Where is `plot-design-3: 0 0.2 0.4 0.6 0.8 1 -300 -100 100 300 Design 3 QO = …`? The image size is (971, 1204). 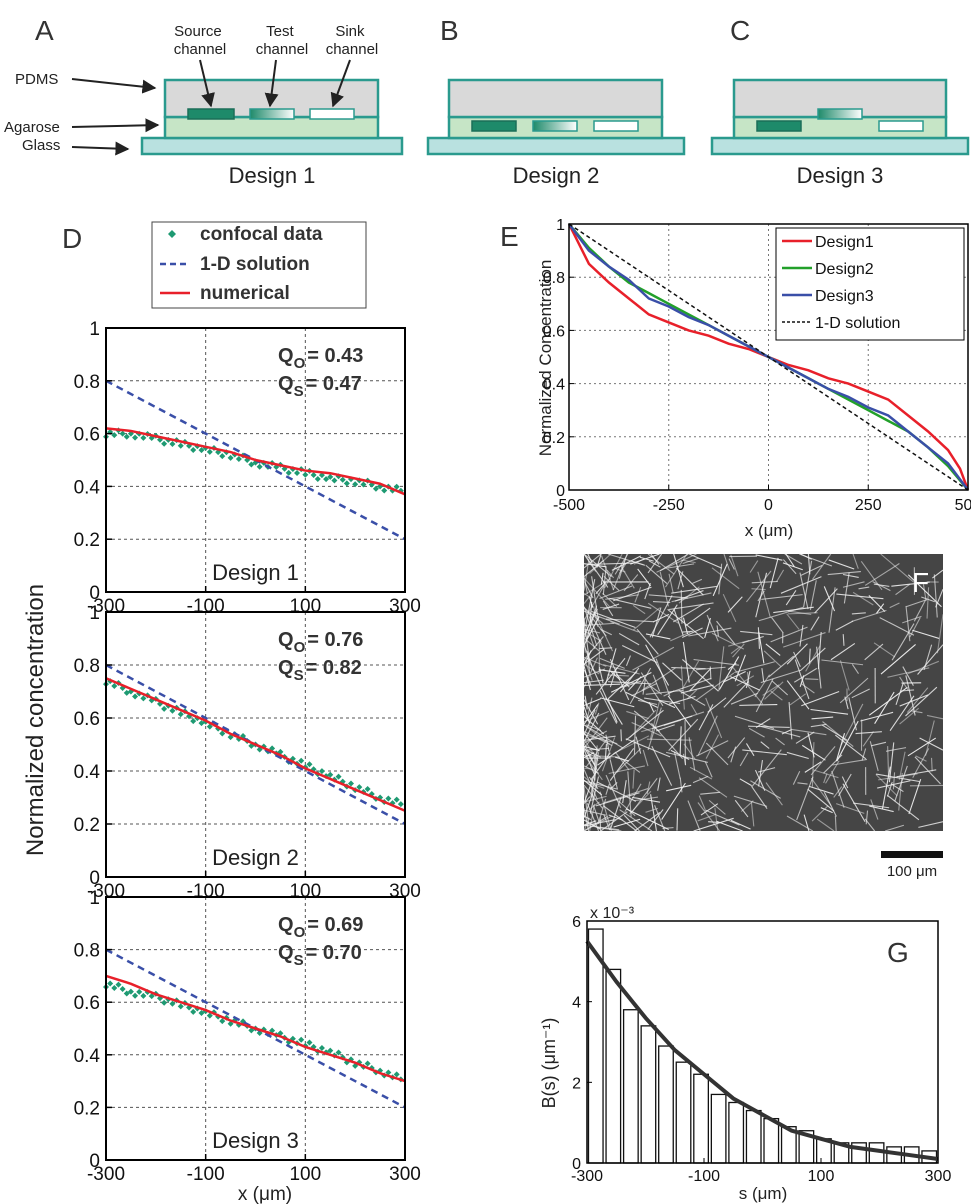 plot-design-3: 0 0.2 0.4 0.6 0.8 1 -300 -100 100 300 Design 3 QO = … is located at coordinates (247, 1036).